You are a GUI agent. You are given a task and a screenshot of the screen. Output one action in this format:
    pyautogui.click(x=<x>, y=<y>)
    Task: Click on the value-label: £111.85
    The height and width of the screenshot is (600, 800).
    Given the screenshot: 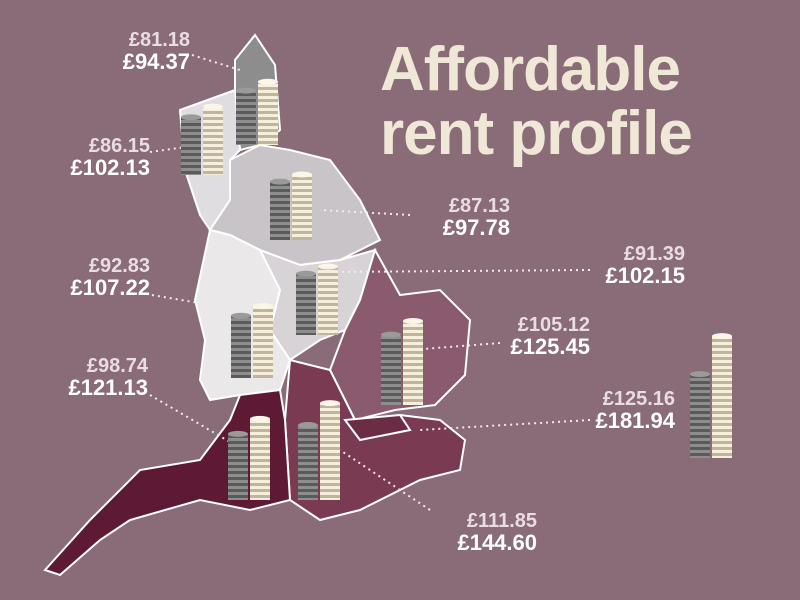 What is the action you would take?
    pyautogui.click(x=502, y=521)
    